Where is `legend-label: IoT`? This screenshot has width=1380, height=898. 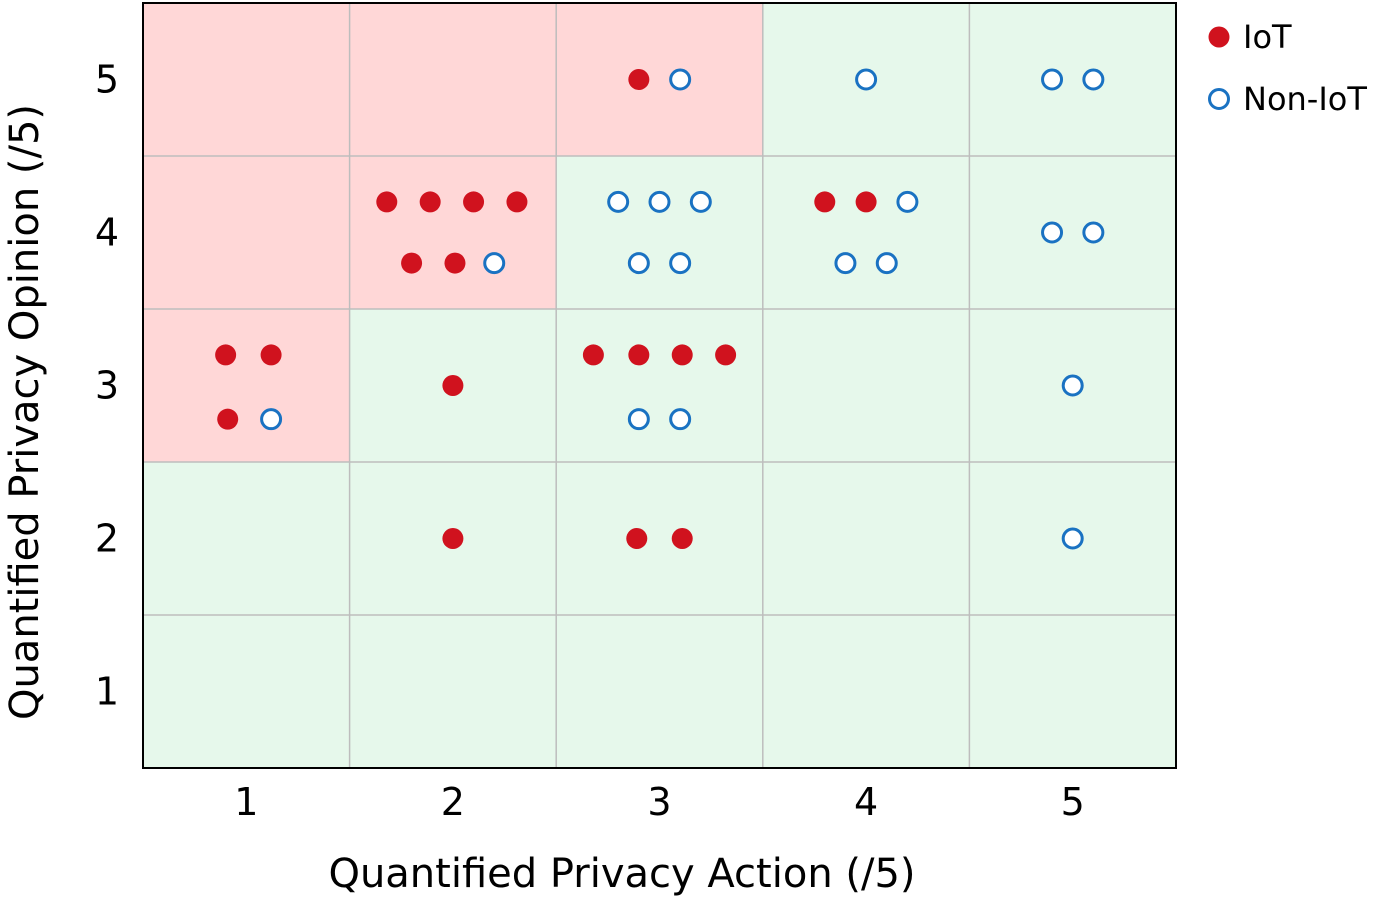 legend-label: IoT is located at coordinates (1267, 37).